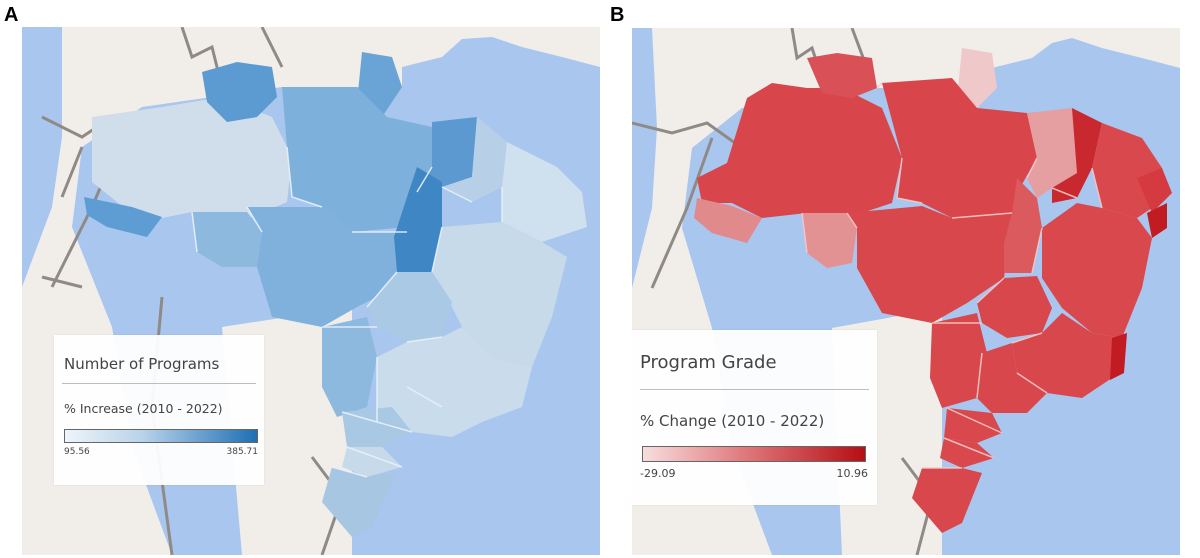  Describe the element at coordinates (852, 473) in the screenshot. I see `legend-max: 10.96` at that location.